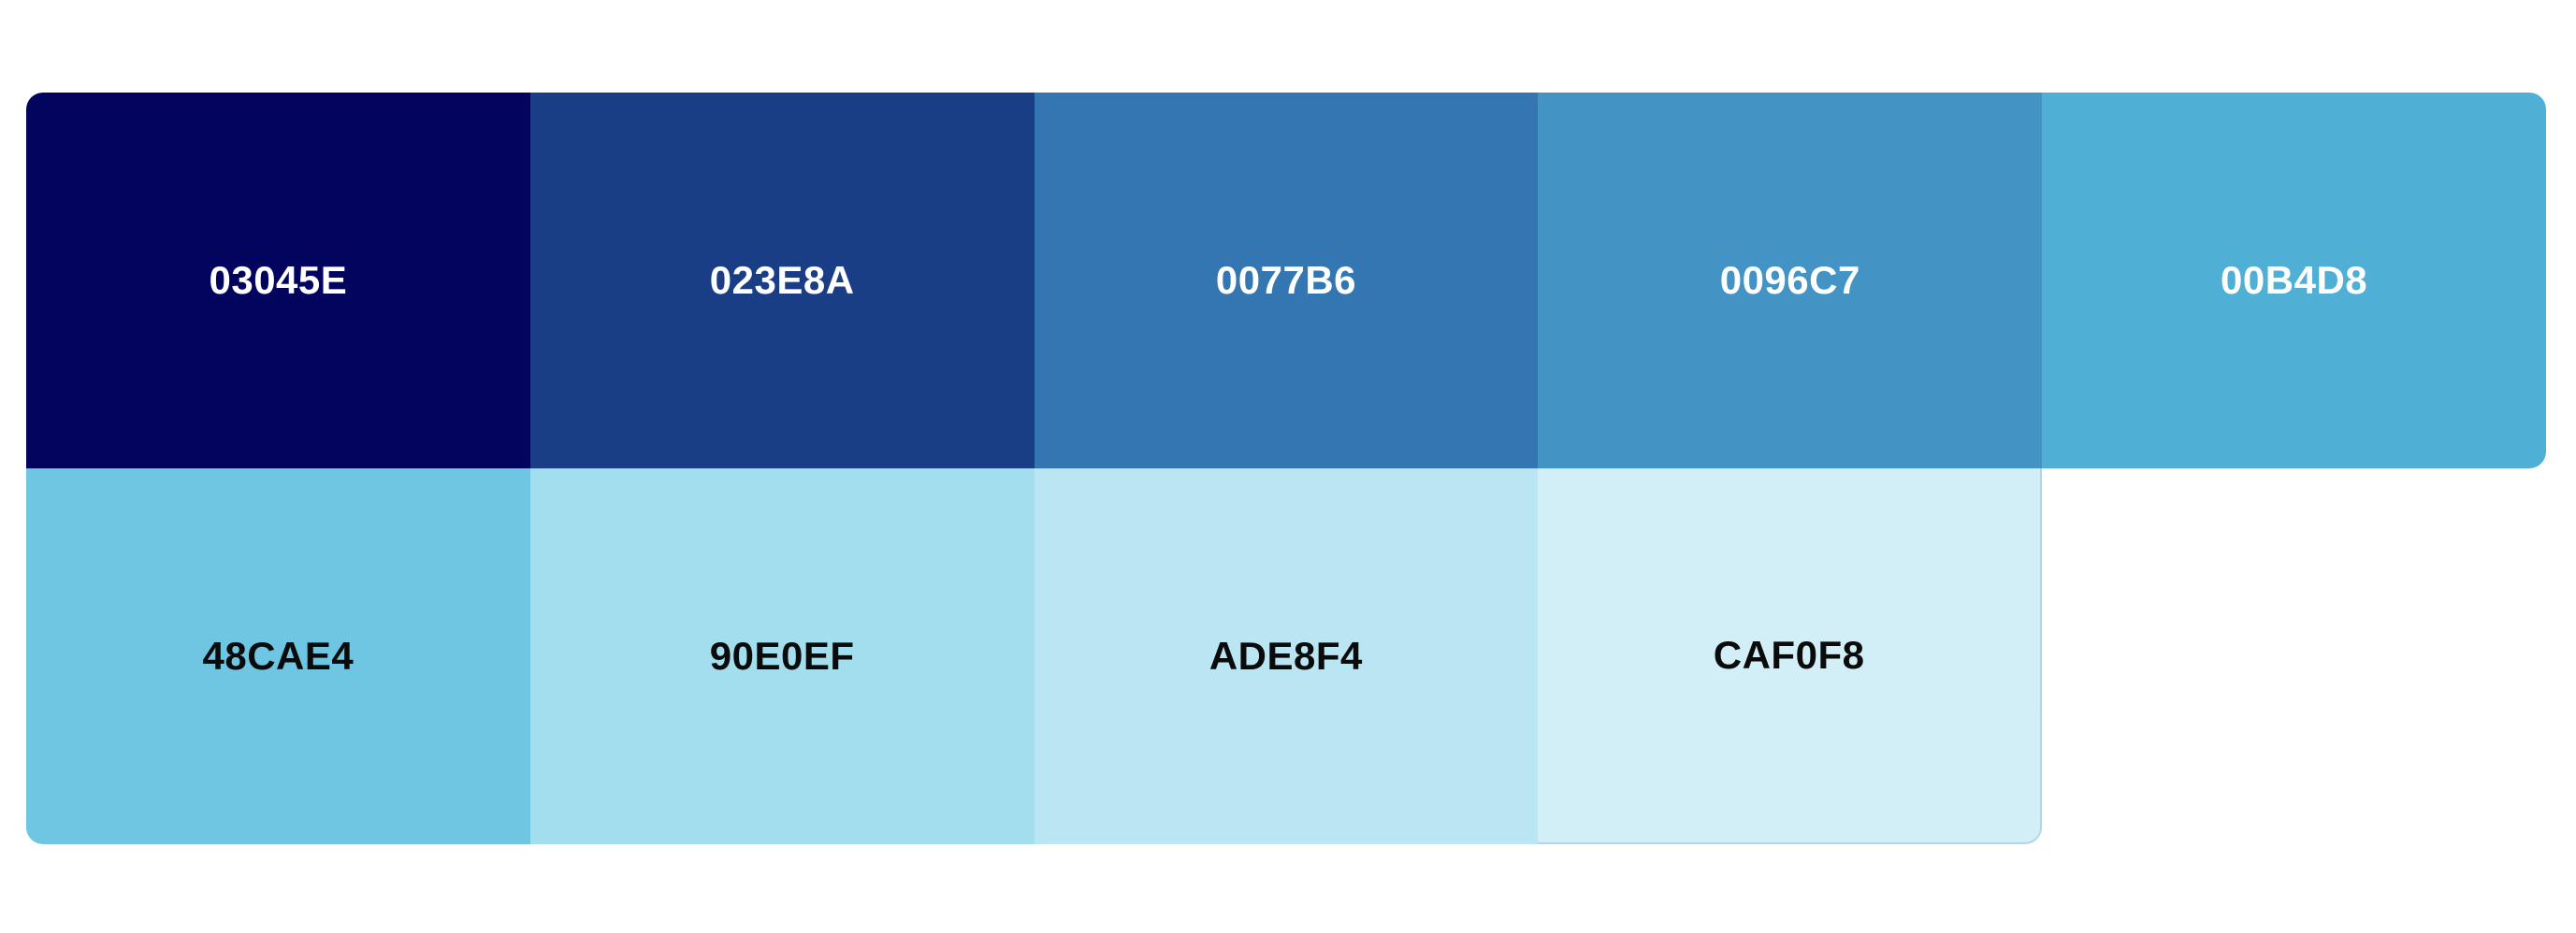  I want to click on swatch-hex-label: CAF0F8, so click(1789, 655).